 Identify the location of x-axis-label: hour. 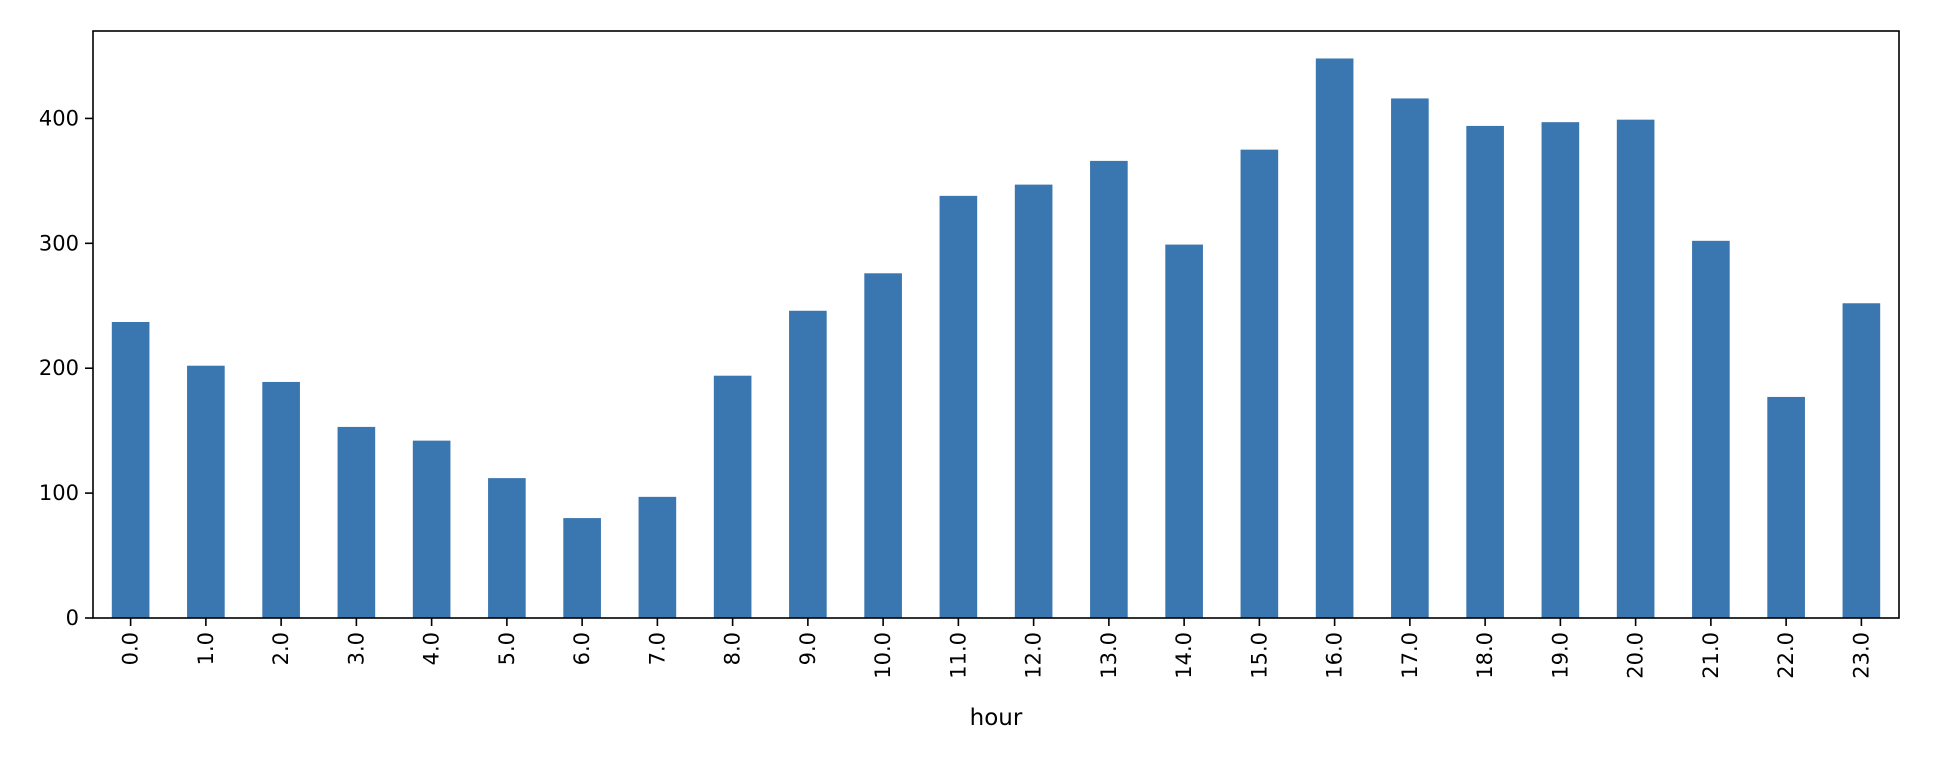
(996, 718).